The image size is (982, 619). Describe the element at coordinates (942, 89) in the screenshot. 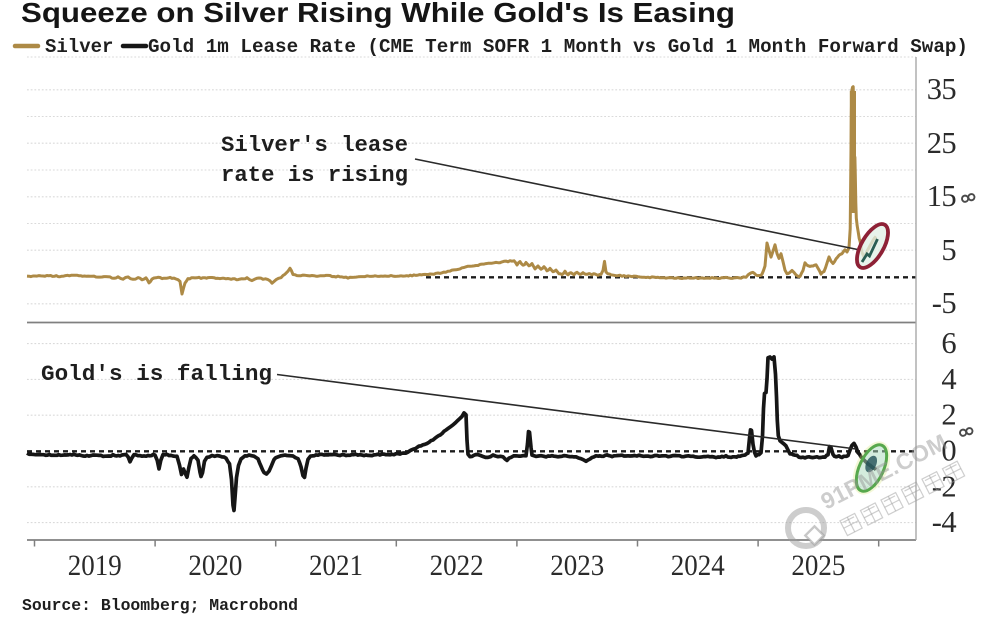

I see `svg-text: 35` at that location.